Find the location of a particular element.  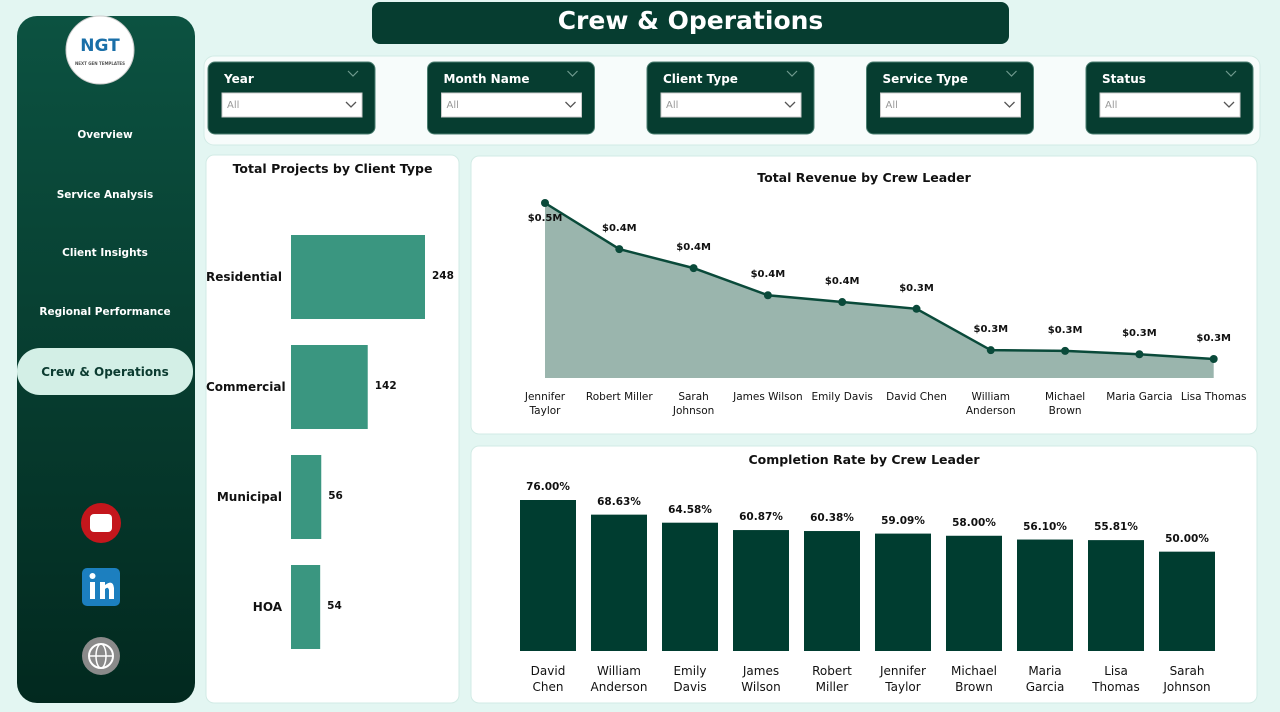

chart-title: Completion Rate by Crew Leader is located at coordinates (864, 459).